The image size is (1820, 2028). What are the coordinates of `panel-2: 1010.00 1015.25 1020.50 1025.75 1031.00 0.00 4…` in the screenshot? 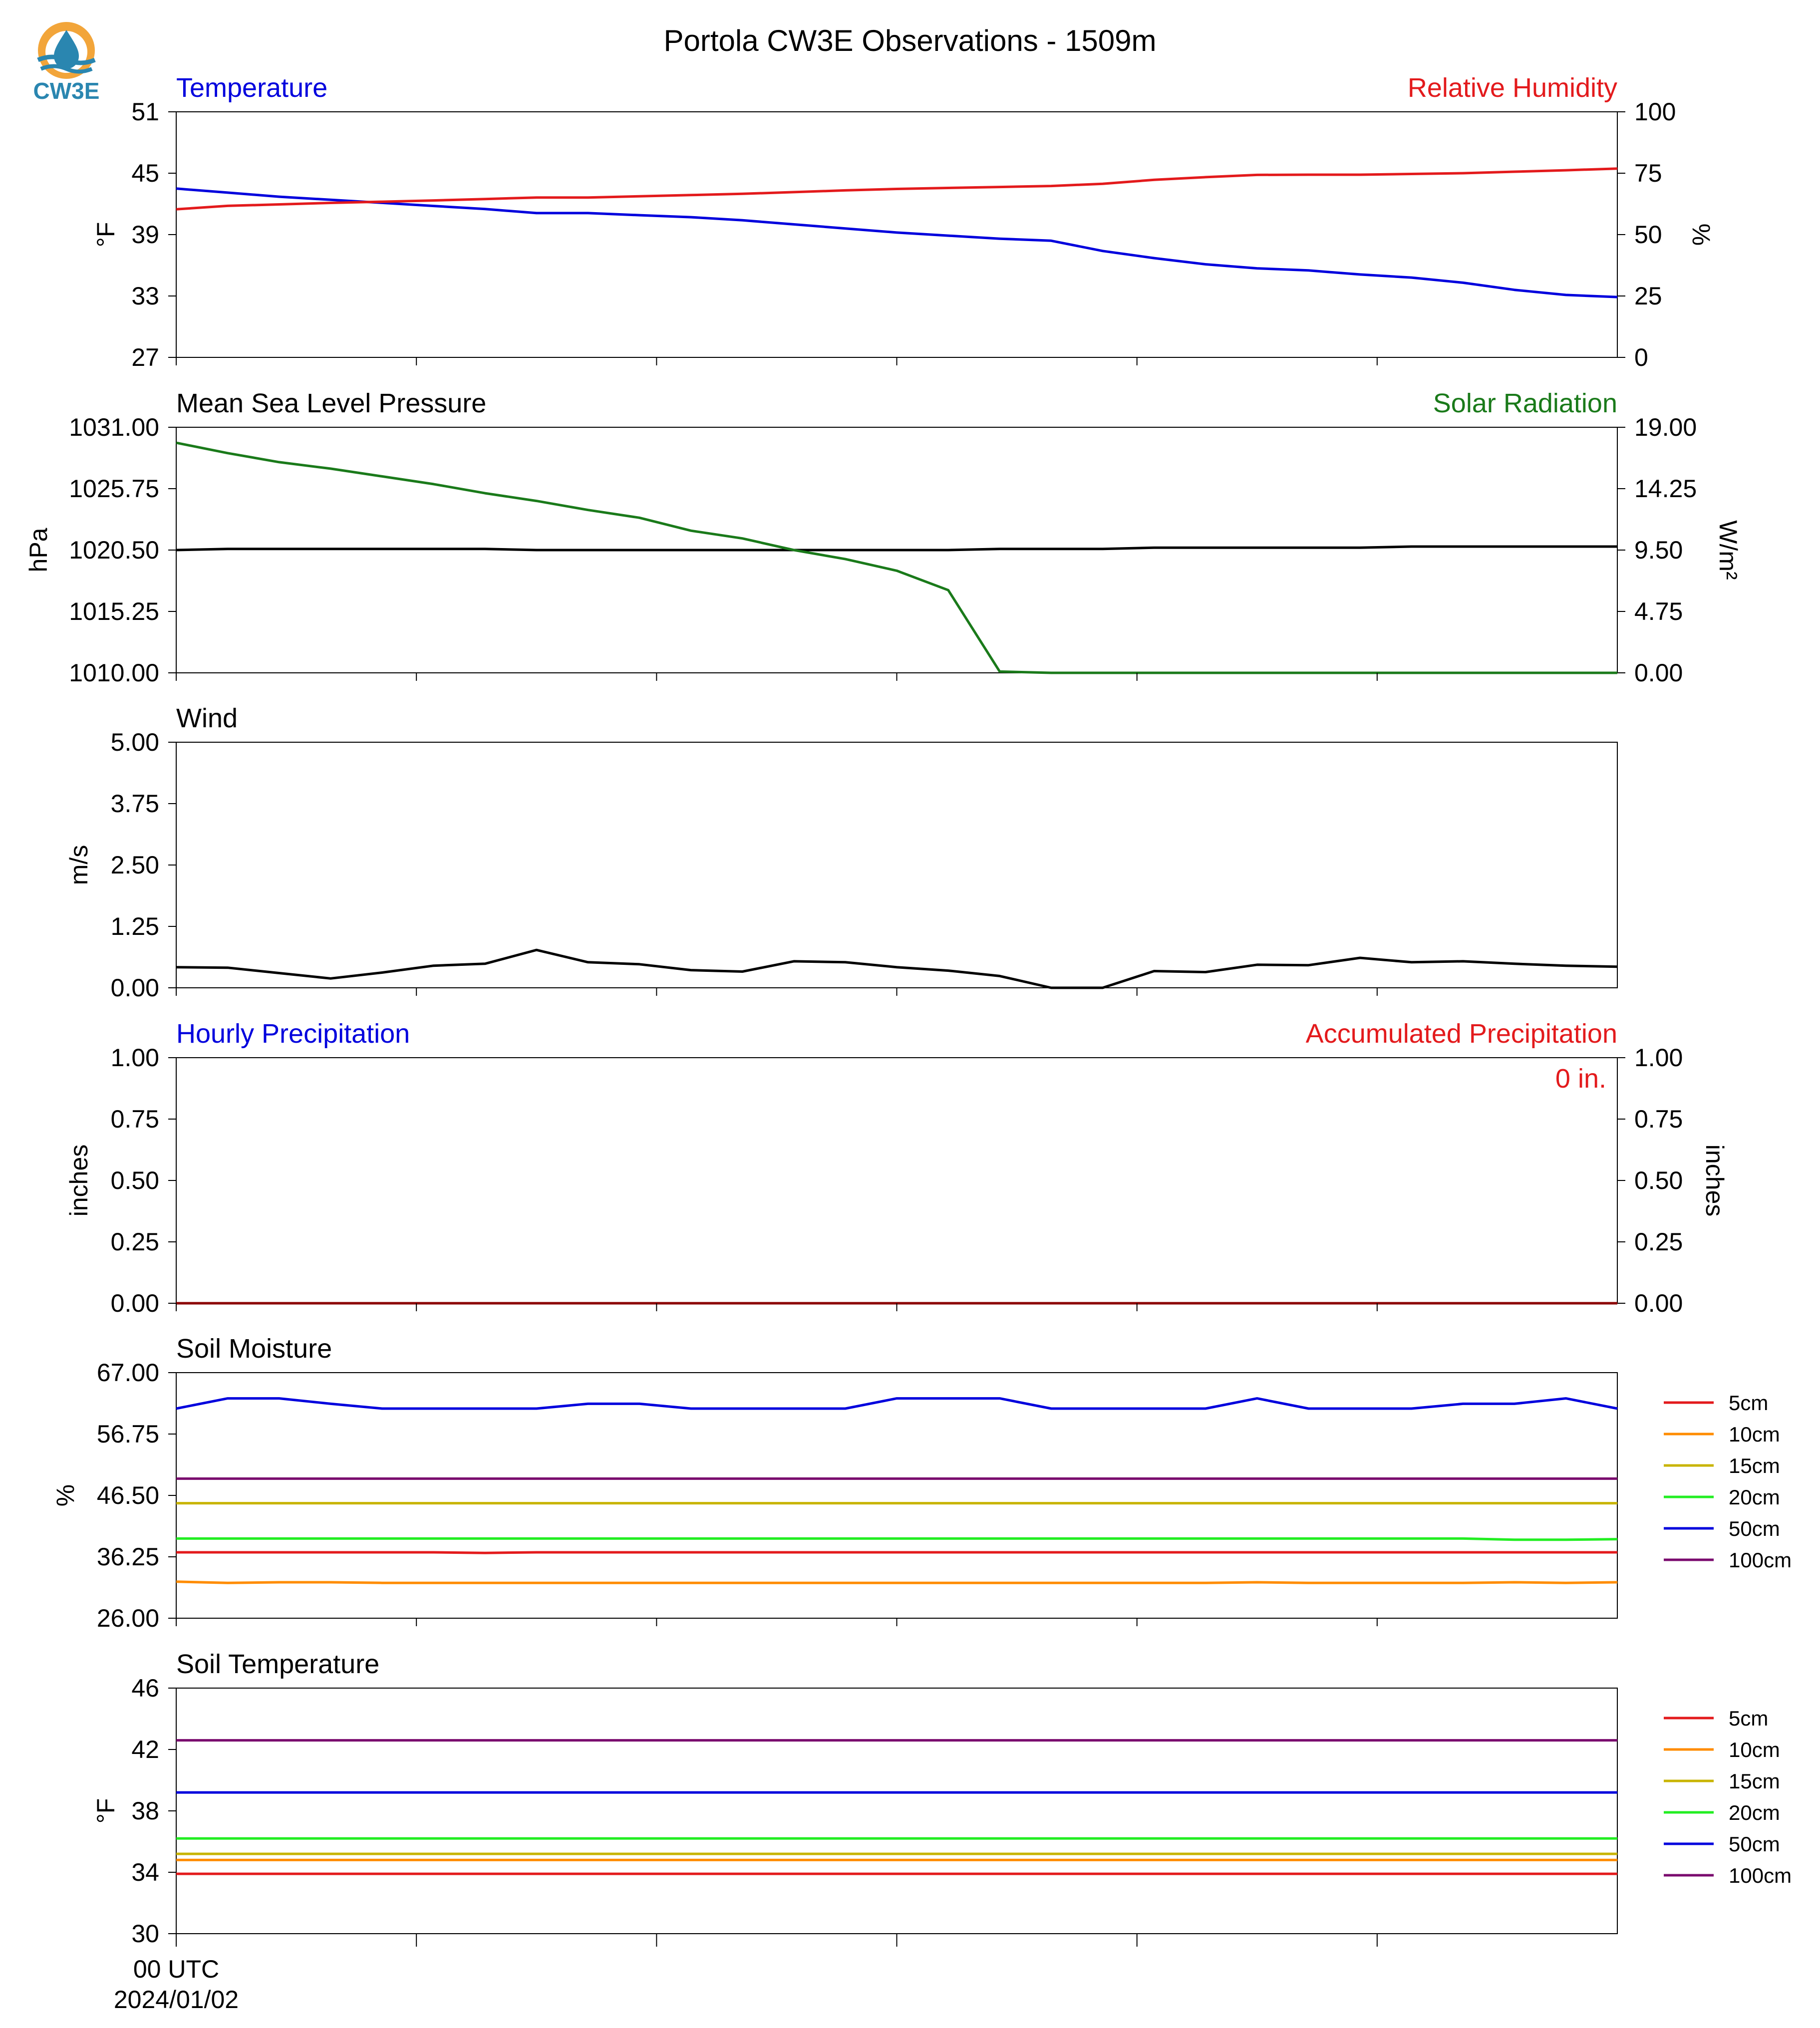 It's located at (883, 537).